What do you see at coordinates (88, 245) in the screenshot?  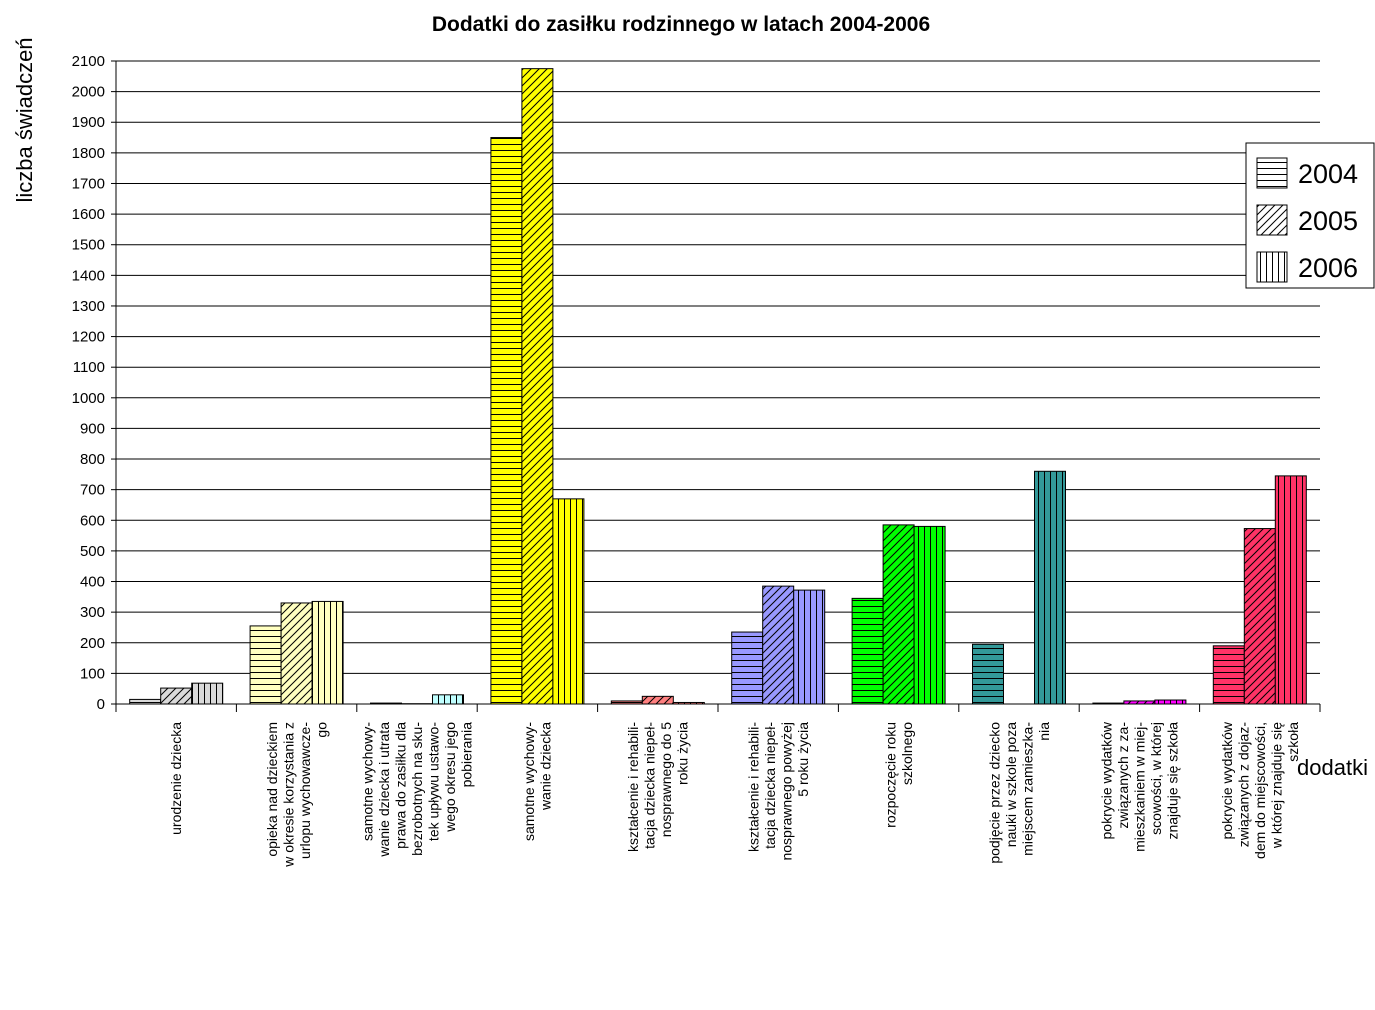 I see `y-tick-label: 1500` at bounding box center [88, 245].